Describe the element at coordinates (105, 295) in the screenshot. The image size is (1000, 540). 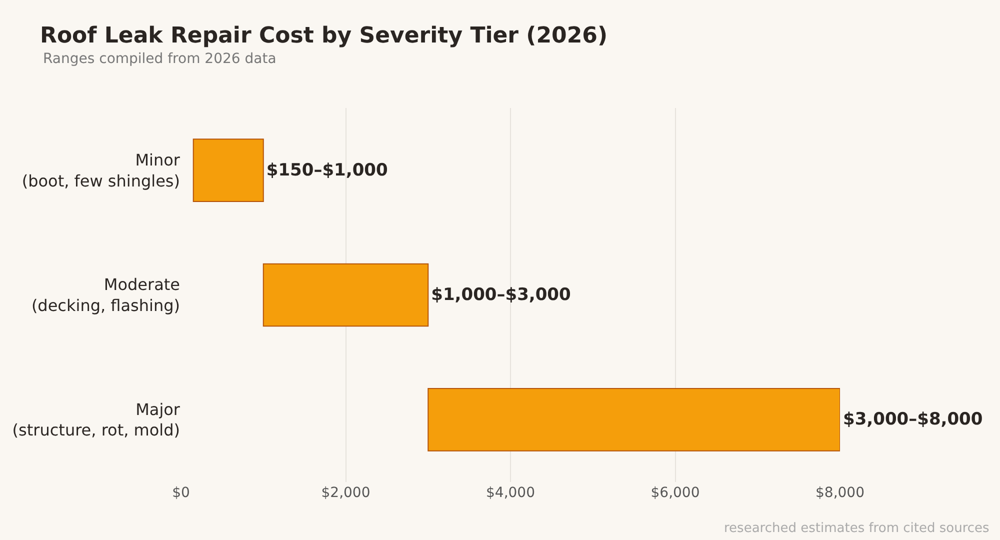
I see `y-tick-label: Moderate (decking, flashing)` at that location.